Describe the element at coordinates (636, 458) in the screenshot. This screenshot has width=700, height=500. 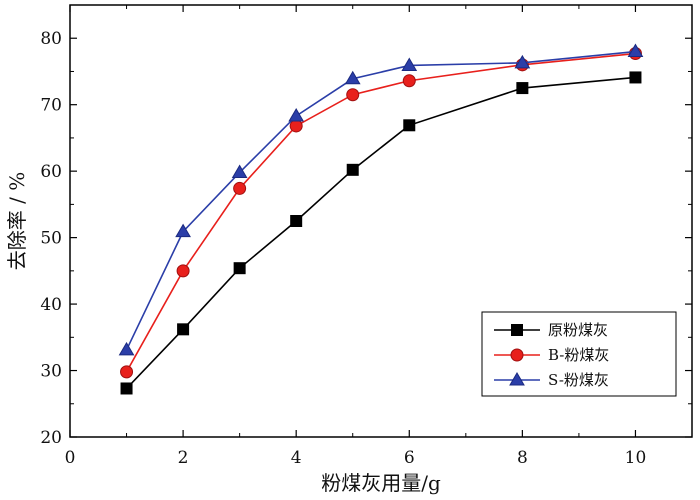
I see `x-tick-label: 10` at that location.